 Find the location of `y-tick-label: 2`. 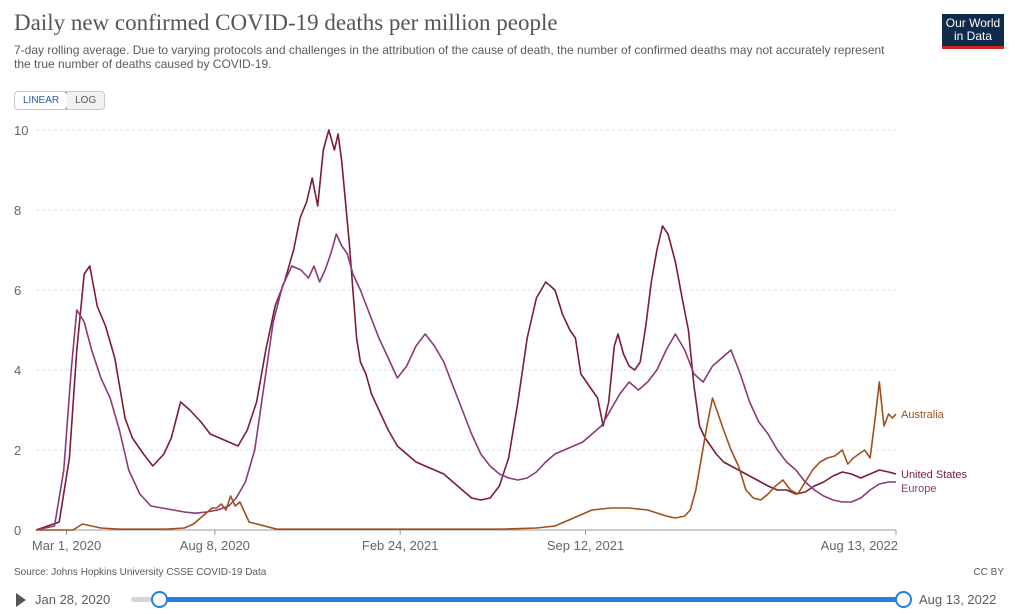

y-tick-label: 2 is located at coordinates (17, 450).